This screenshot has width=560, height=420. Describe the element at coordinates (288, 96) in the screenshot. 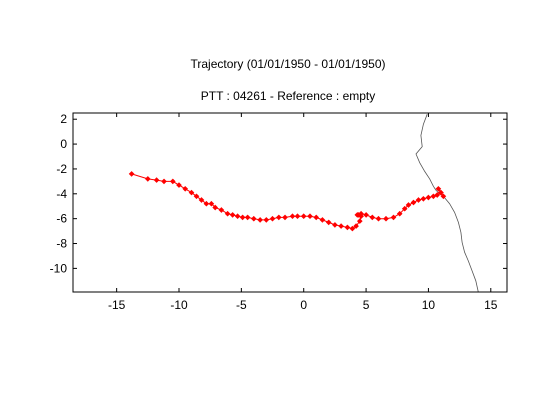

I see `chart-subtitle: PTT : 04261 - Reference : empty` at that location.